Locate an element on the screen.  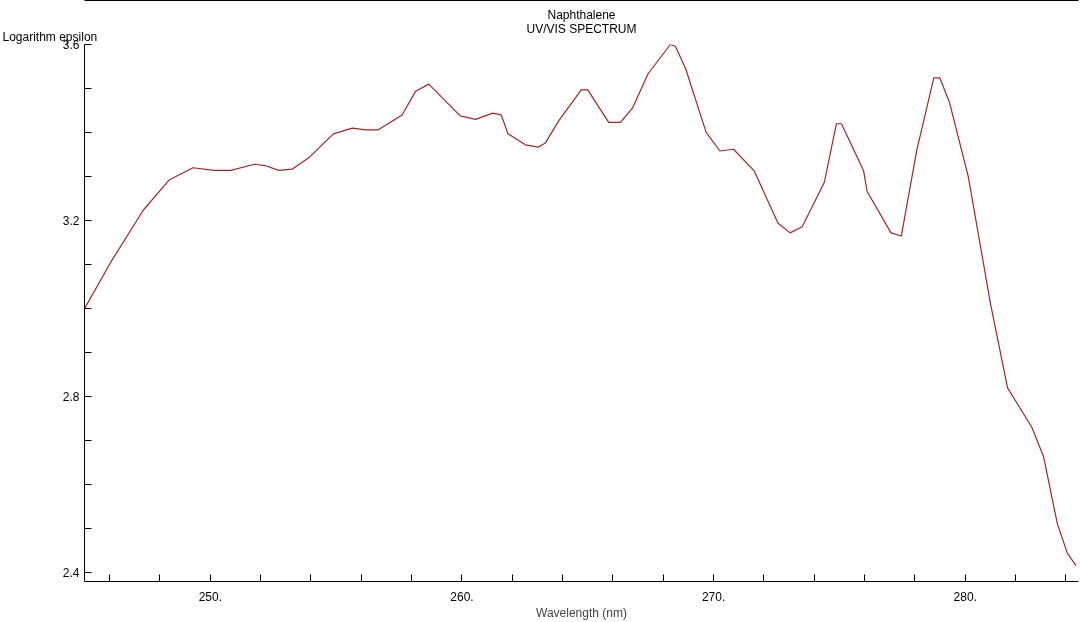
x-tick-label: 250. is located at coordinates (210, 596).